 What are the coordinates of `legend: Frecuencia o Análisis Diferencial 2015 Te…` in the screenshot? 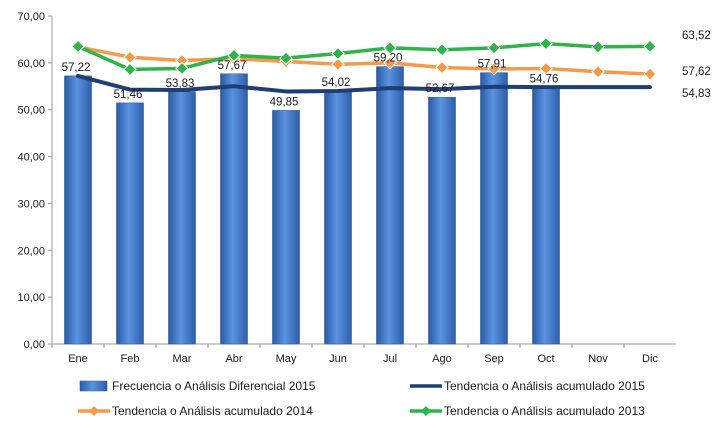 It's located at (361, 398).